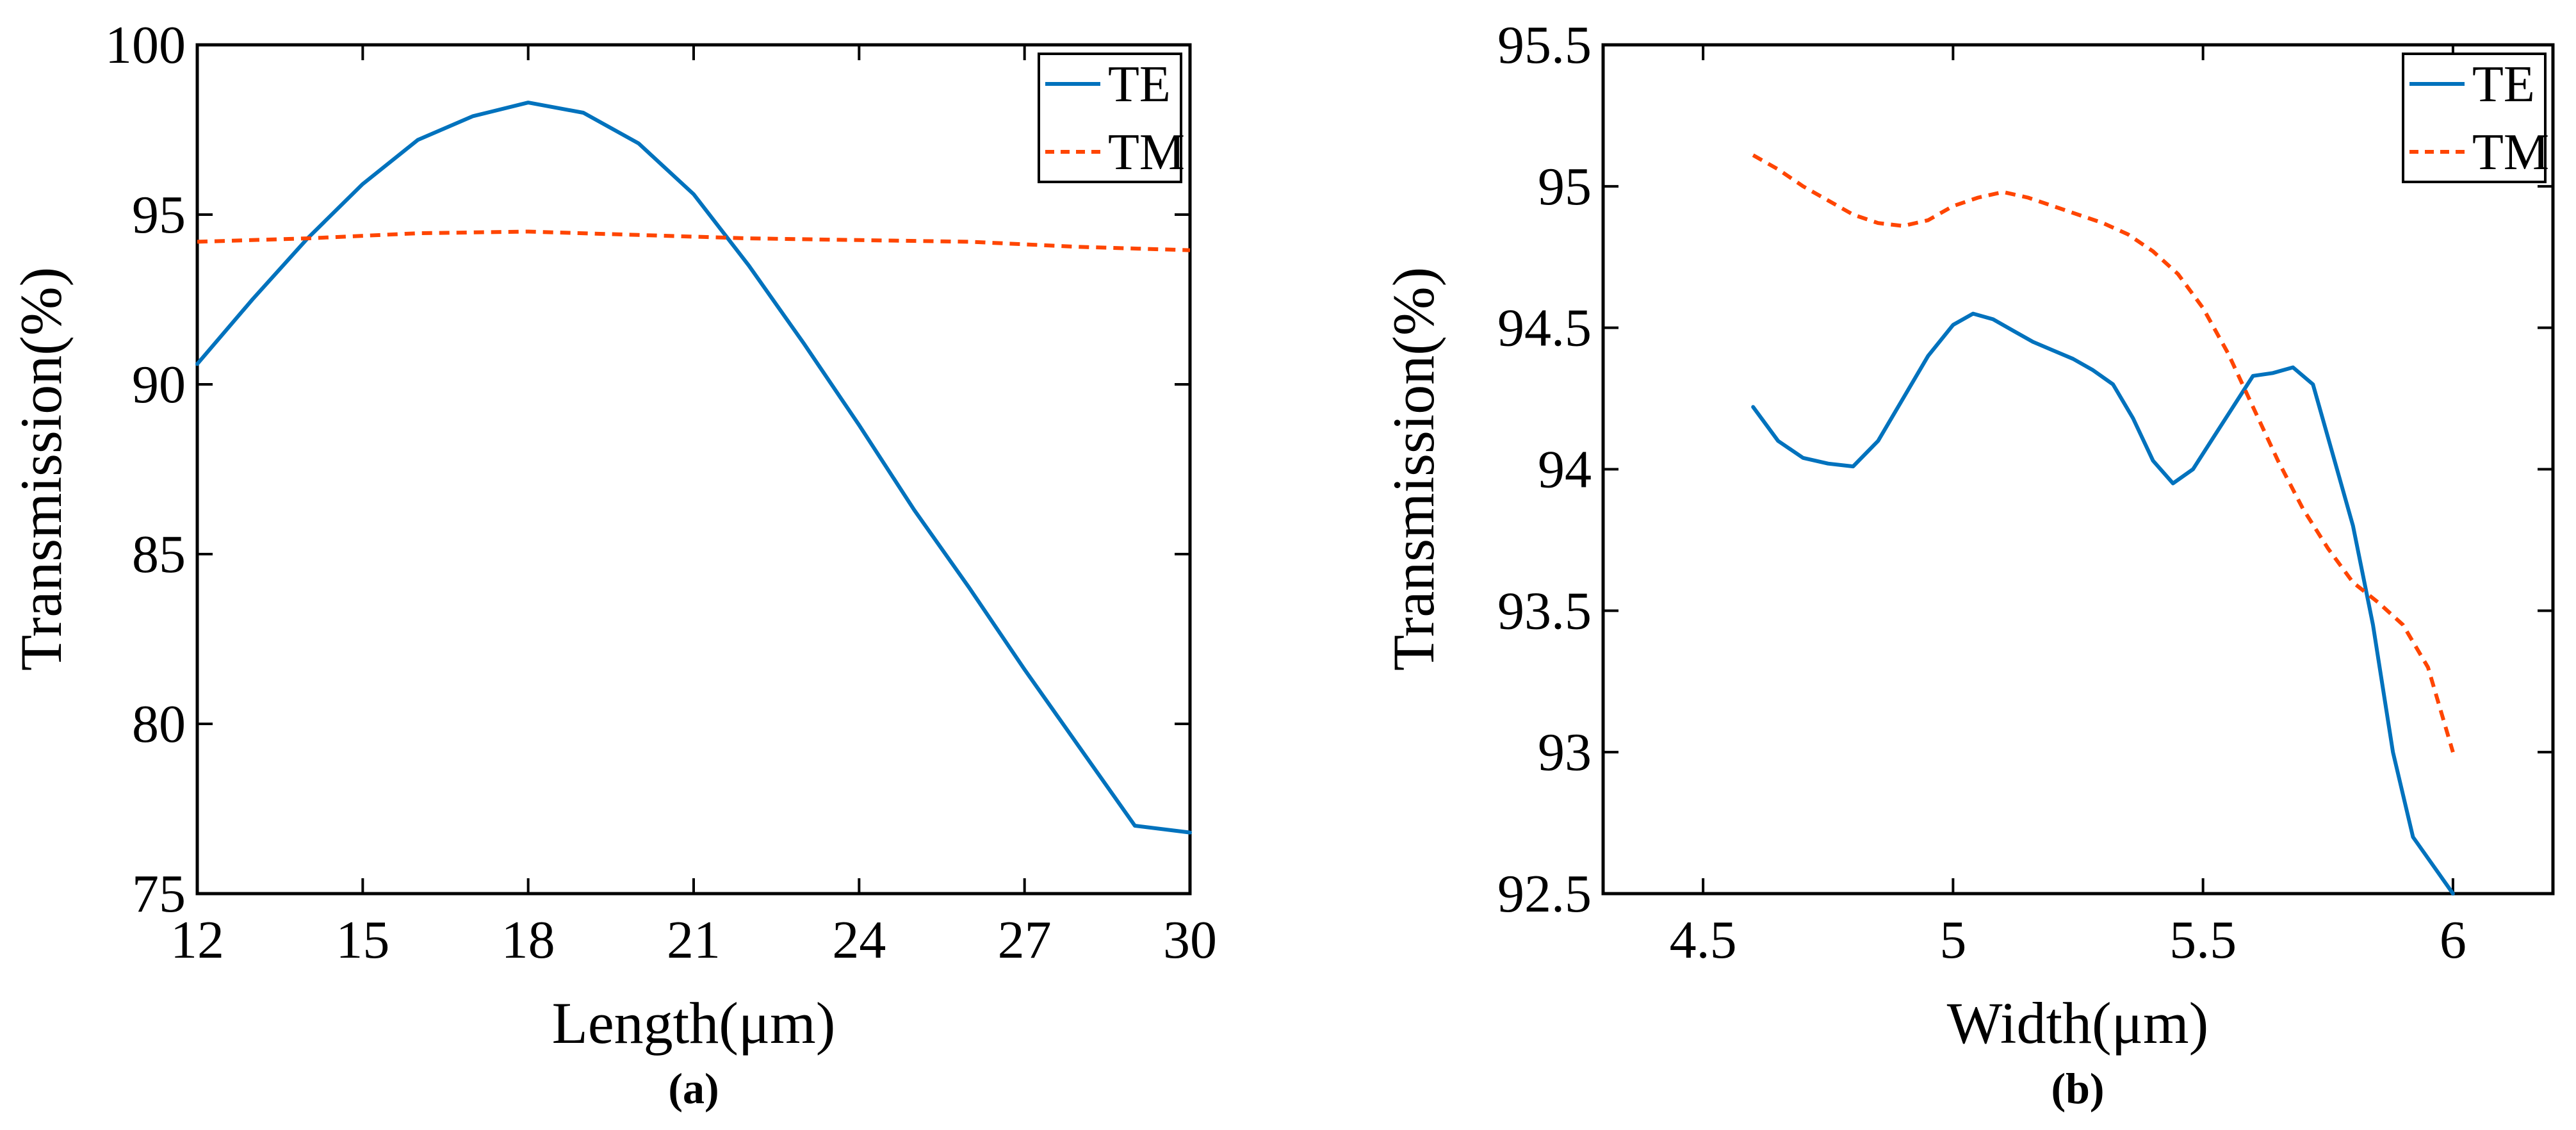  I want to click on y-tick-label-b: 93.5, so click(1544, 611).